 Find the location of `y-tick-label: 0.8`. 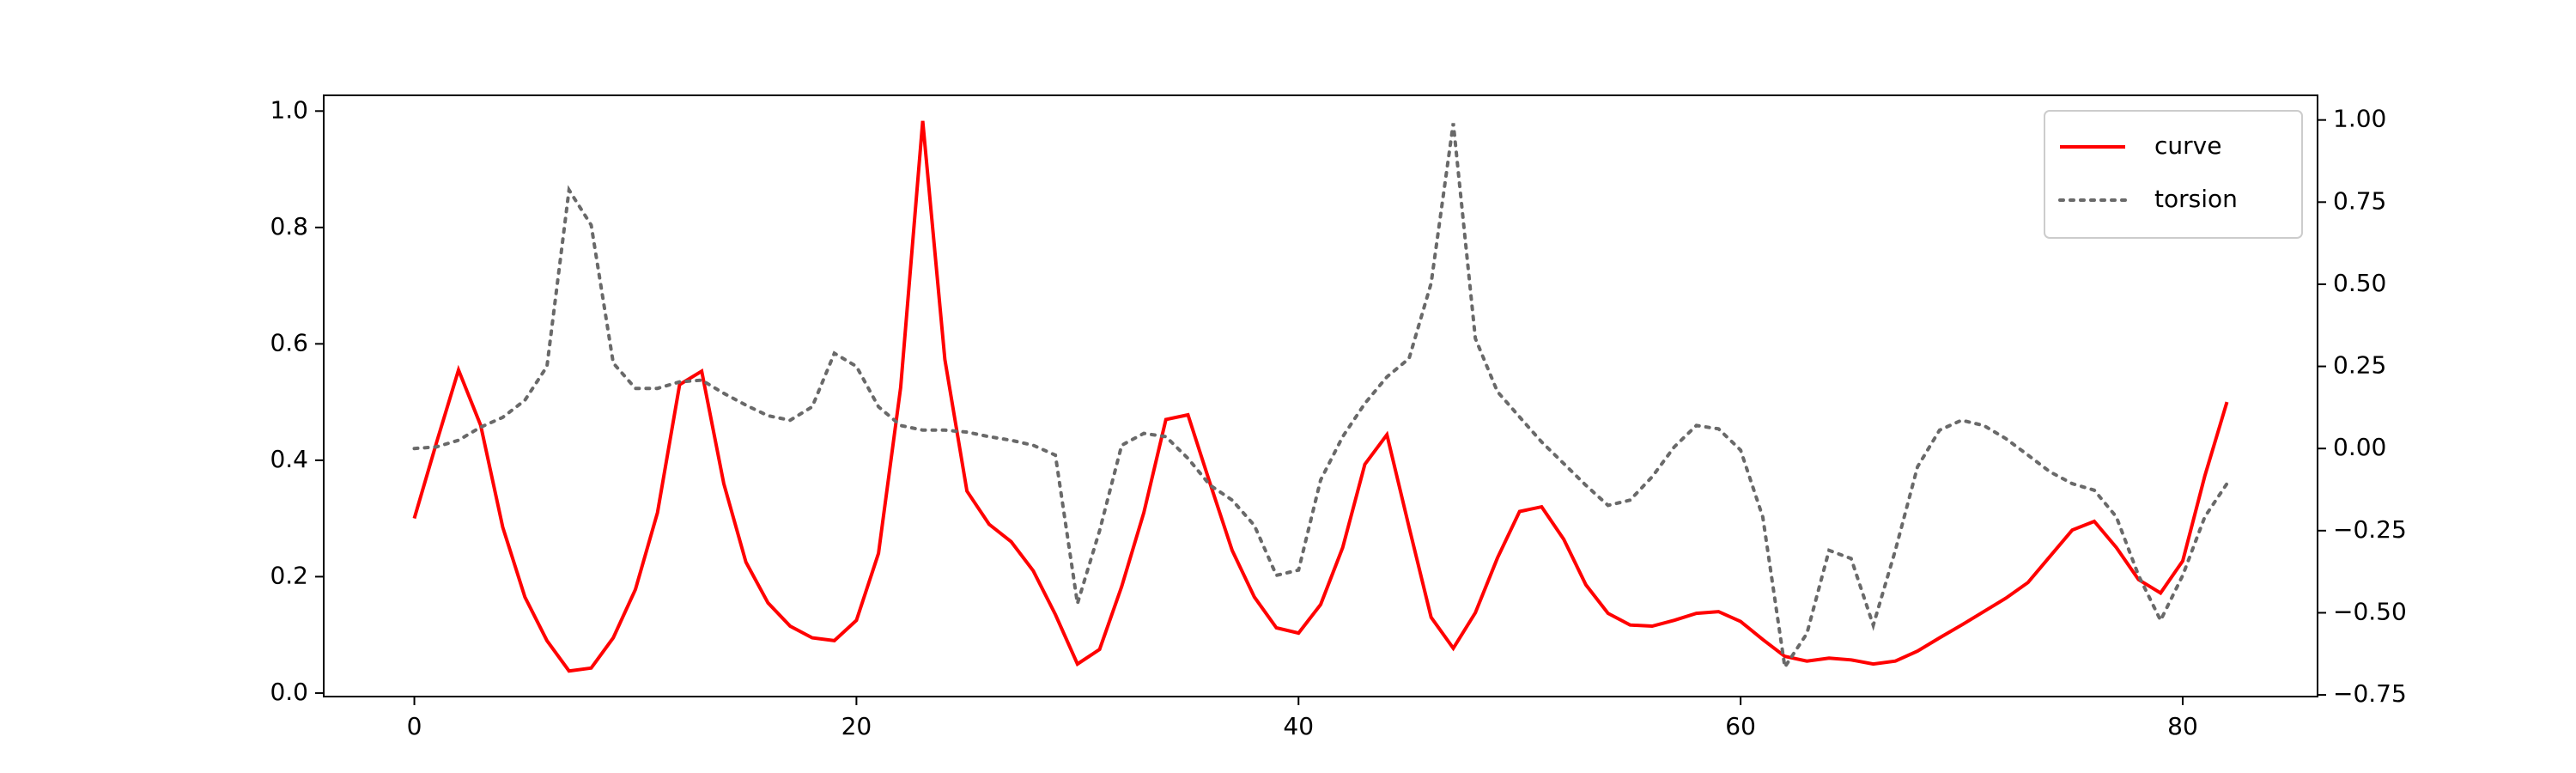

y-tick-label: 0.8 is located at coordinates (289, 226).